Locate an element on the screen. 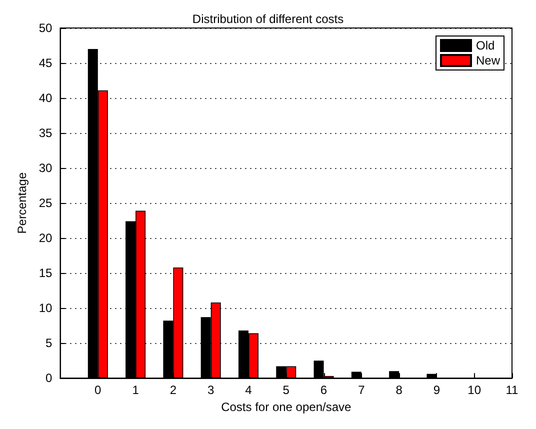  y-tick-label: 35 is located at coordinates (45, 133).